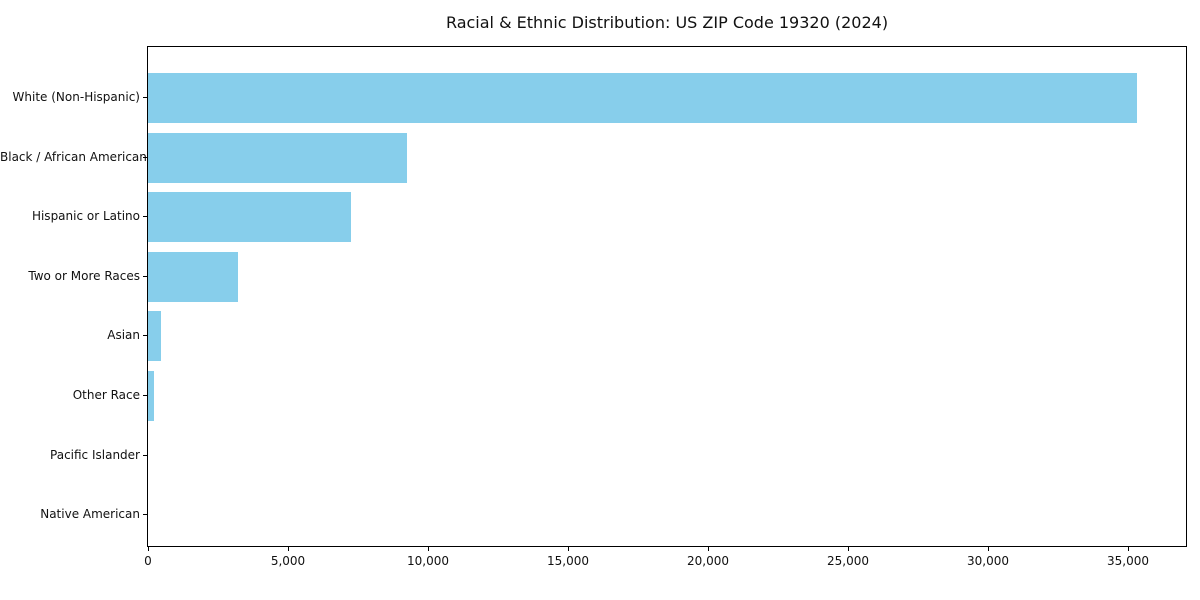  I want to click on x-tick-label: 0, so click(148, 561).